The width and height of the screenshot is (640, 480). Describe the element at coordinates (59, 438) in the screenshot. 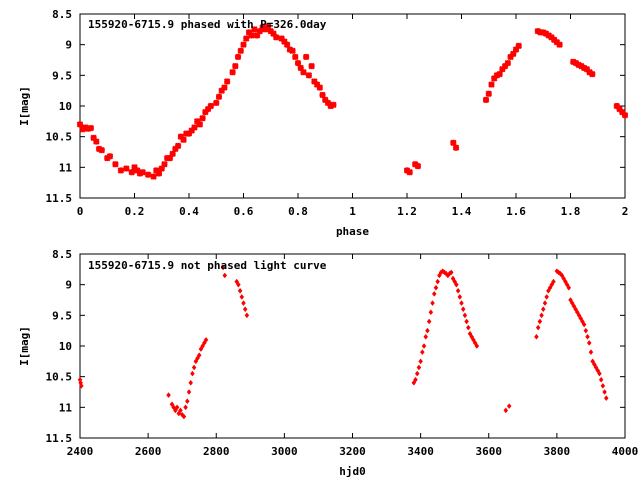

I see `y-tick-label: 11.5` at that location.